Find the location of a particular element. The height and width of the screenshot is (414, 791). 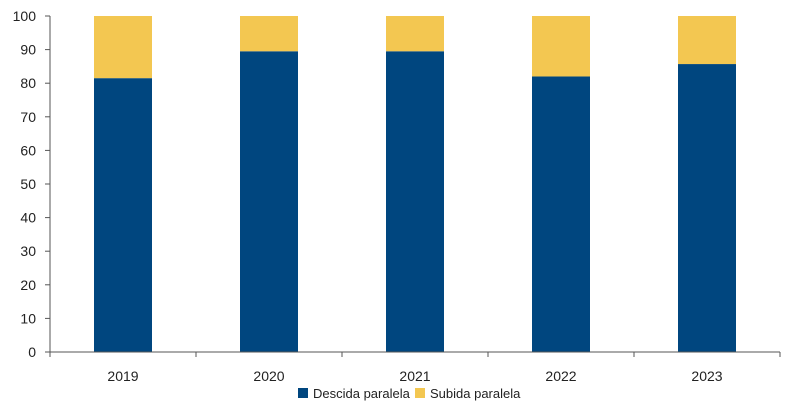

y-tick-label: 30 is located at coordinates (28, 251).